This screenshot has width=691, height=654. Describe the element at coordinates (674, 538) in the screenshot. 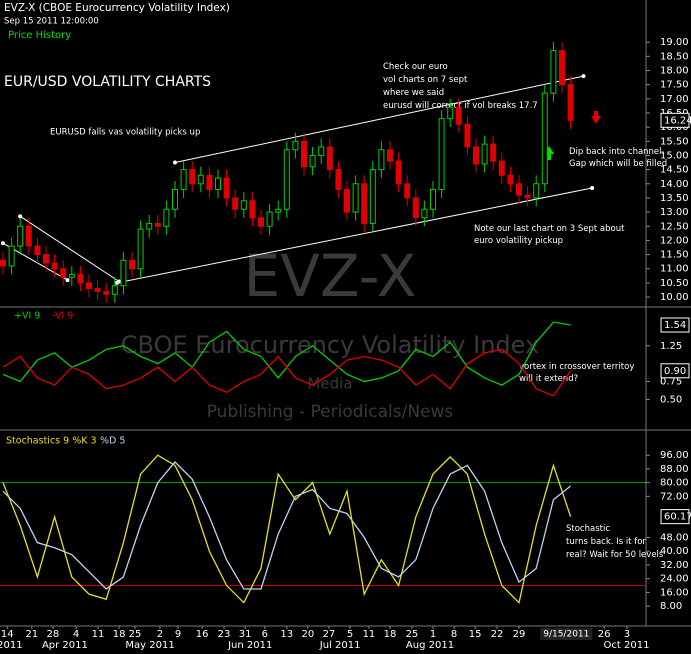

I see `y-tick-label: 48.00` at that location.